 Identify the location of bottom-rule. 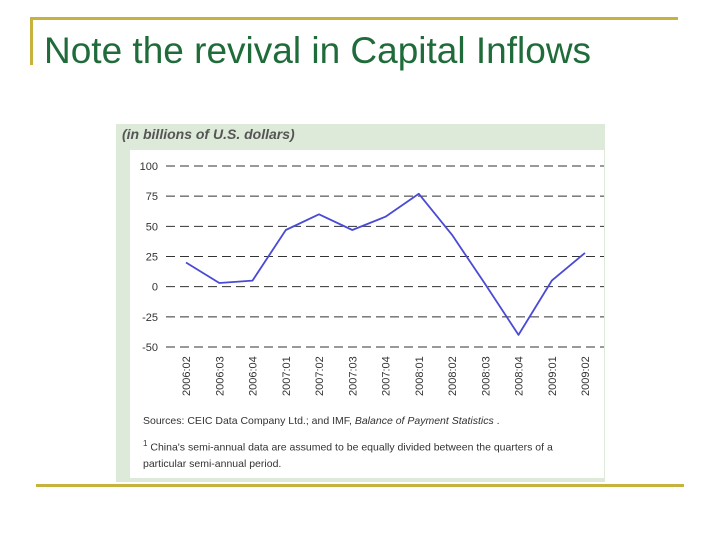
(360, 485).